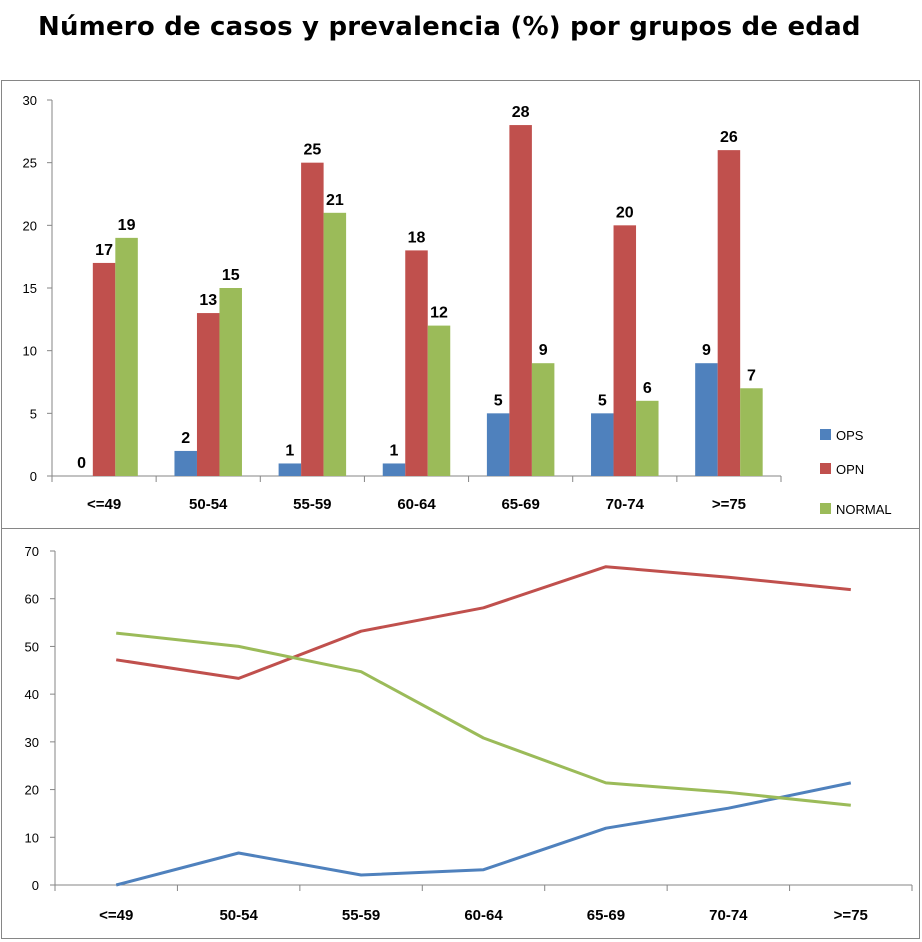 The height and width of the screenshot is (942, 922). What do you see at coordinates (30, 288) in the screenshot?
I see `bar-y-tick-label: 15` at bounding box center [30, 288].